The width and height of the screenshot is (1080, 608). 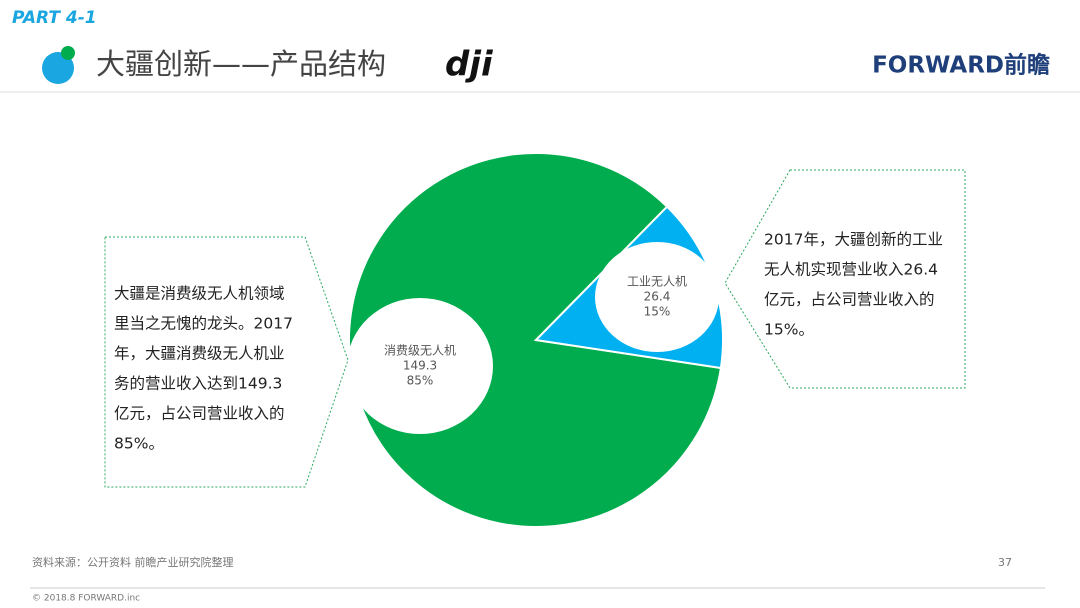 I want to click on note-line: 15%。, so click(x=789, y=330).